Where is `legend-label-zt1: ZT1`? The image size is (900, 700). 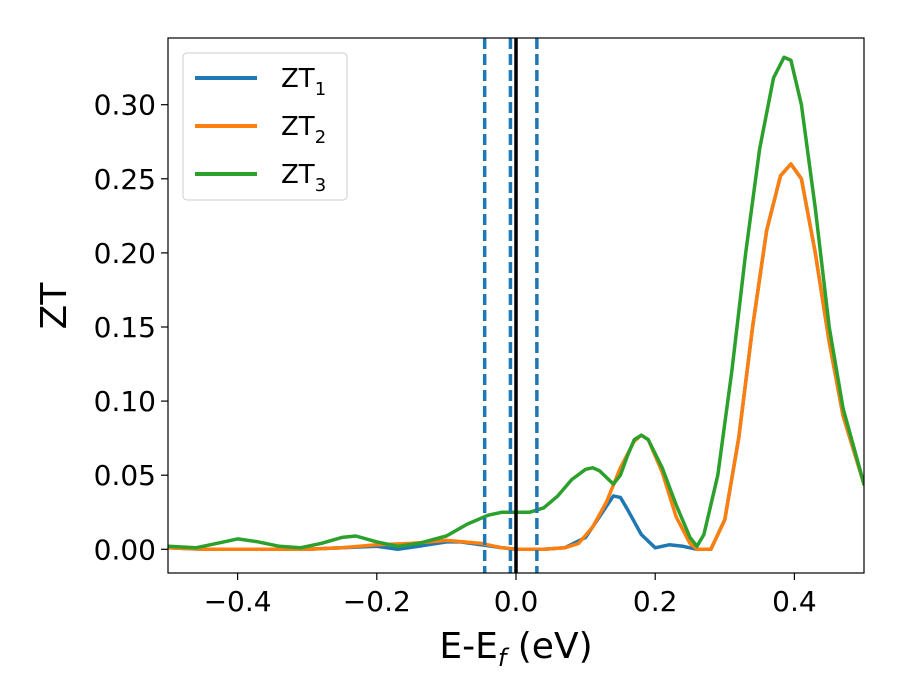
legend-label-zt1: ZT1 is located at coordinates (303, 82).